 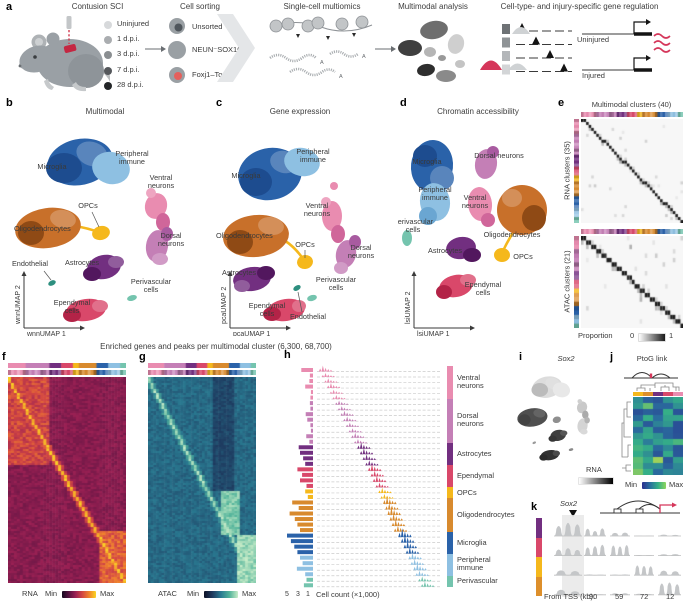 I want to click on x-axis-arrow, so click(x=472, y=328).